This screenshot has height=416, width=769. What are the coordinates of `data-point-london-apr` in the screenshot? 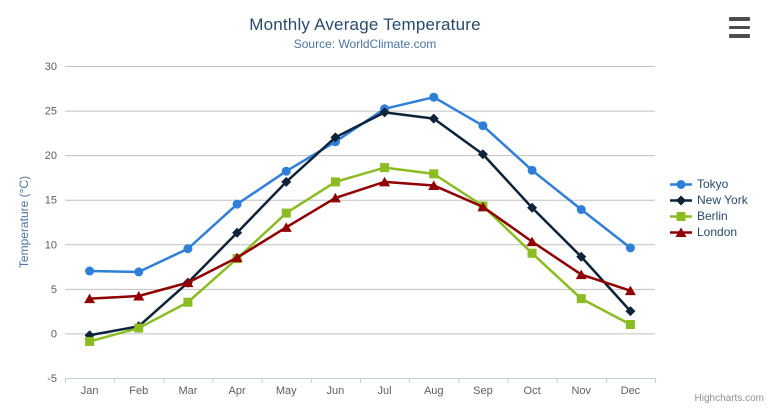 It's located at (237, 257).